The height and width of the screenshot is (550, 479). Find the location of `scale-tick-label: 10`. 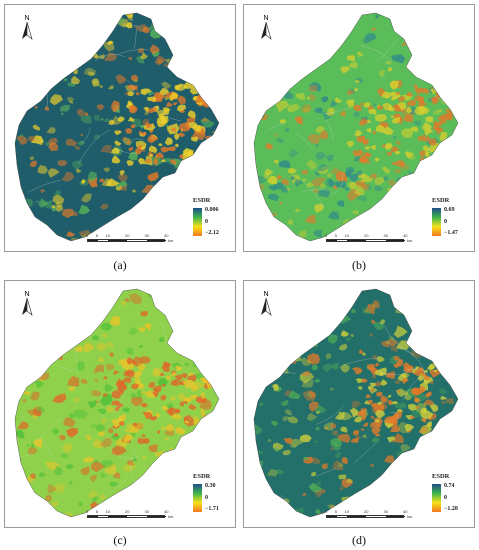

scale-tick-label: 10 is located at coordinates (346, 511).